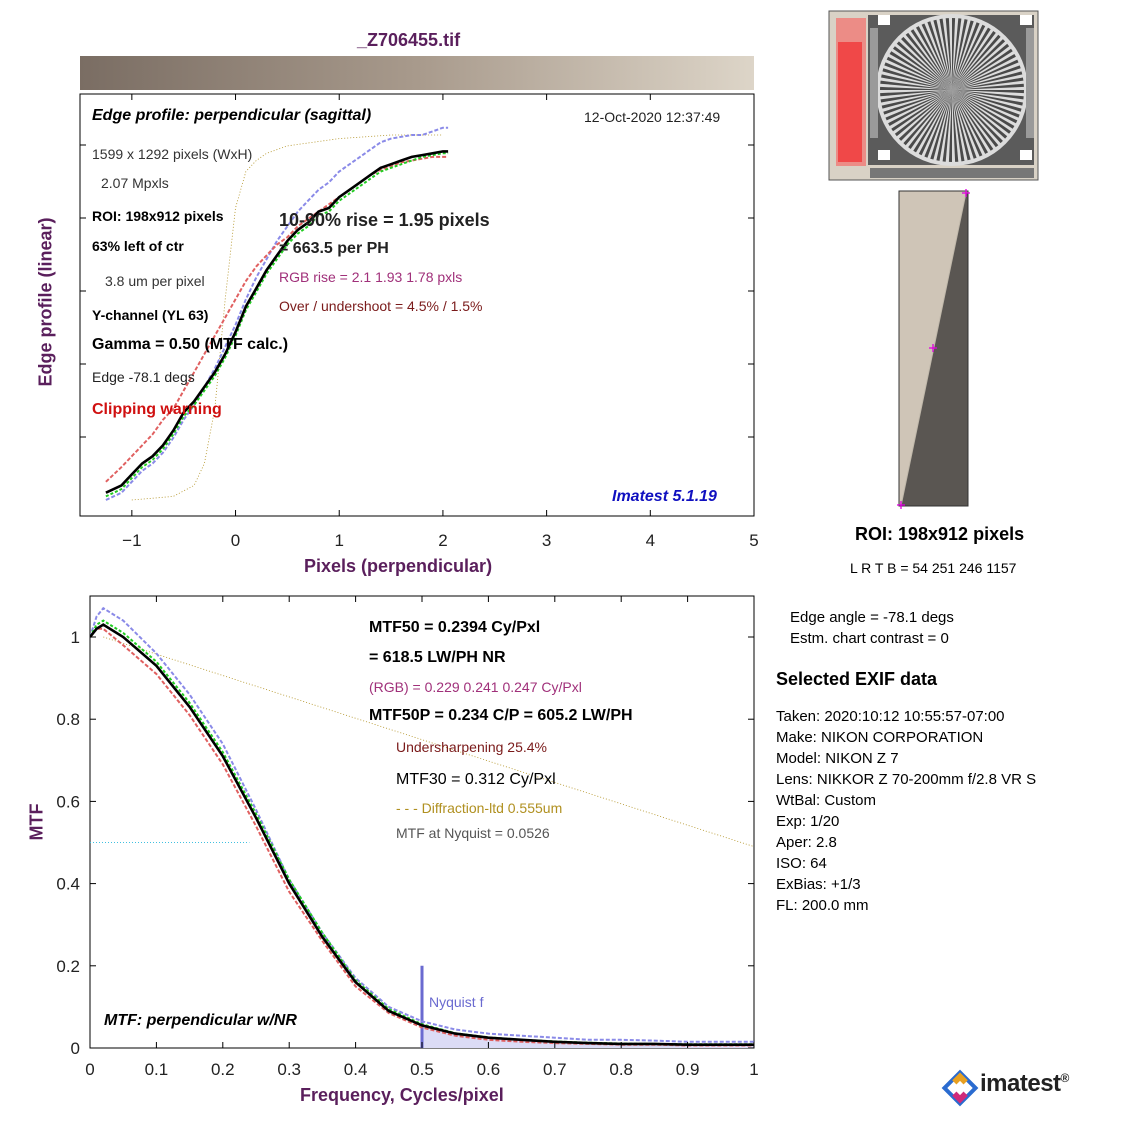 Image resolution: width=1125 pixels, height=1125 pixels. I want to click on imatest-logo-text: imatest®, so click(1024, 1083).